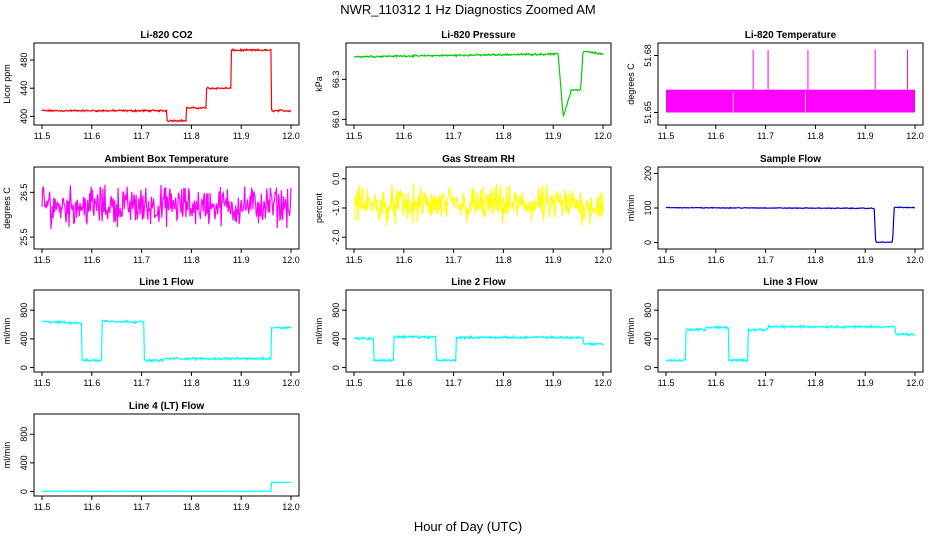 This screenshot has width=936, height=540. What do you see at coordinates (24, 237) in the screenshot?
I see `y-tick-label: 25.5` at bounding box center [24, 237].